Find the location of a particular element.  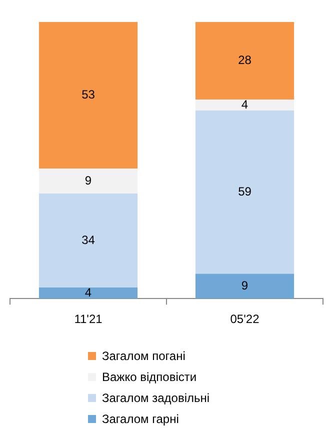

data-label: 59 is located at coordinates (245, 191).